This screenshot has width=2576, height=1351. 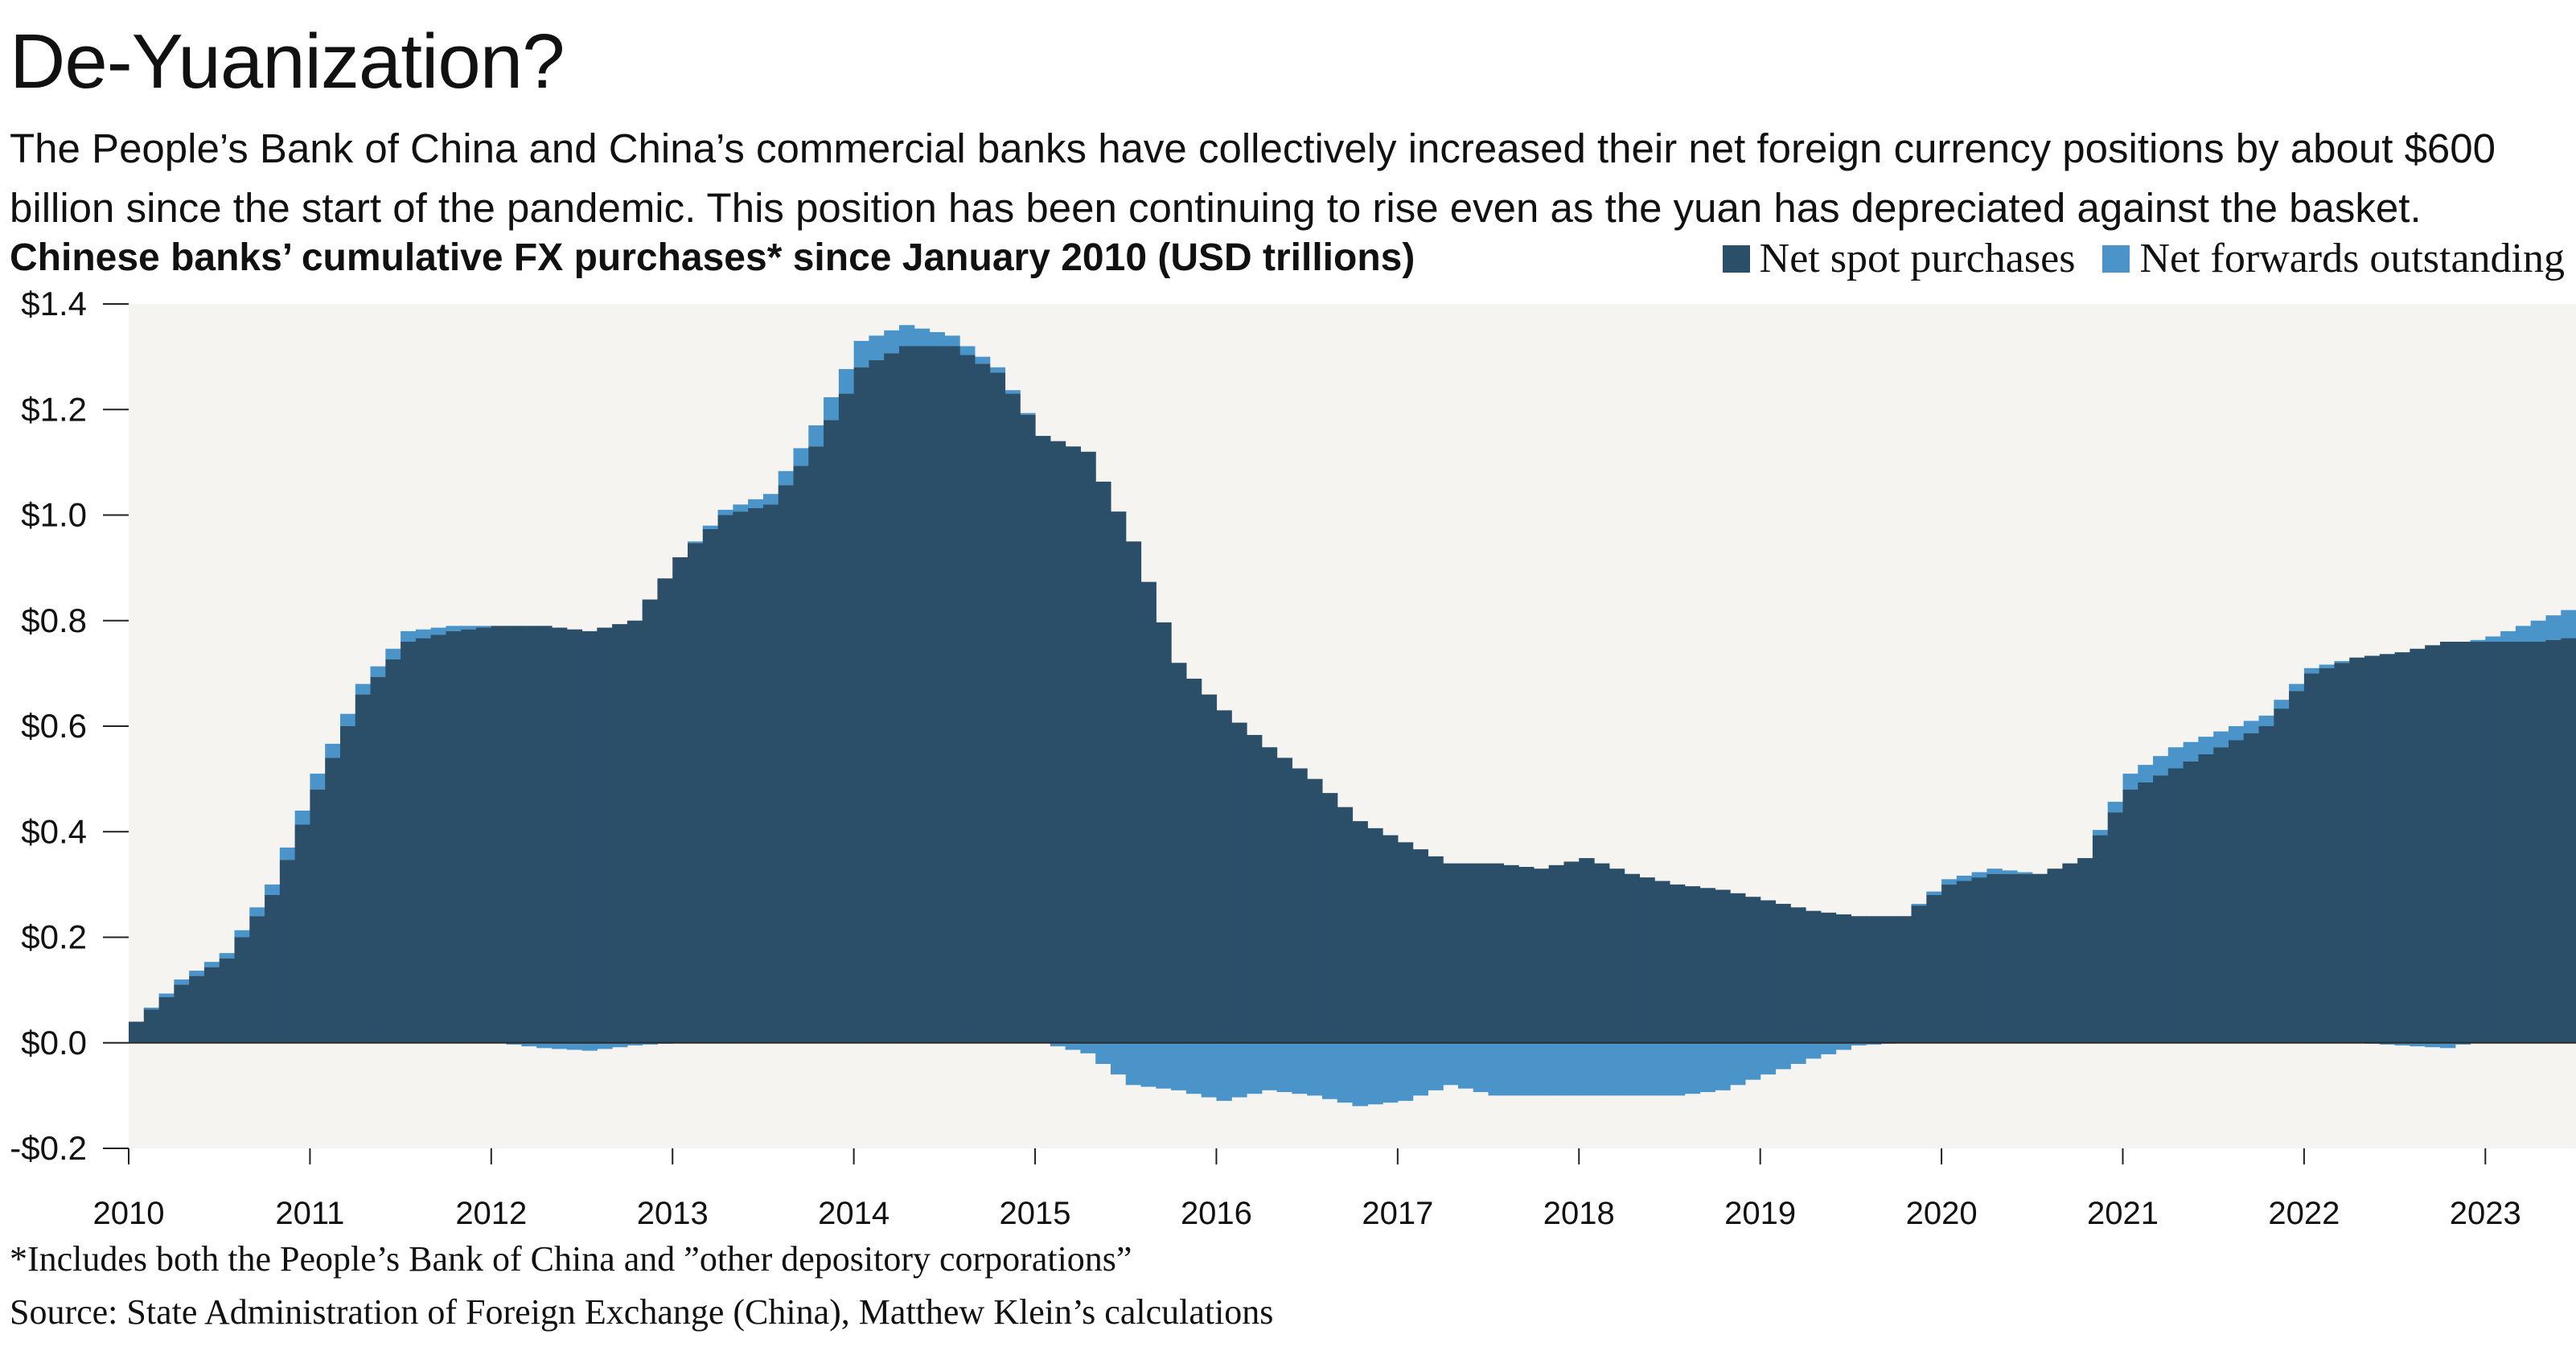 What do you see at coordinates (1035, 1213) in the screenshot?
I see `x-tick-label: 2015` at bounding box center [1035, 1213].